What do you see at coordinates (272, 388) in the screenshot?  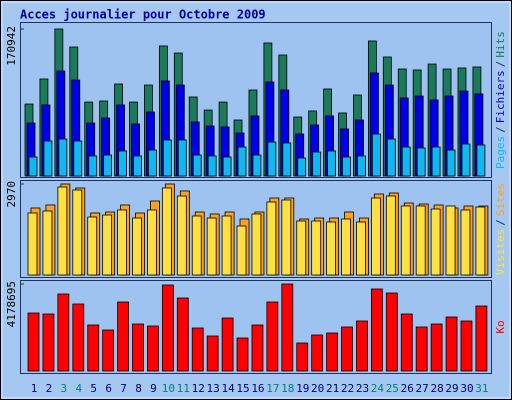 I see `x-tick-label: 17` at bounding box center [272, 388].